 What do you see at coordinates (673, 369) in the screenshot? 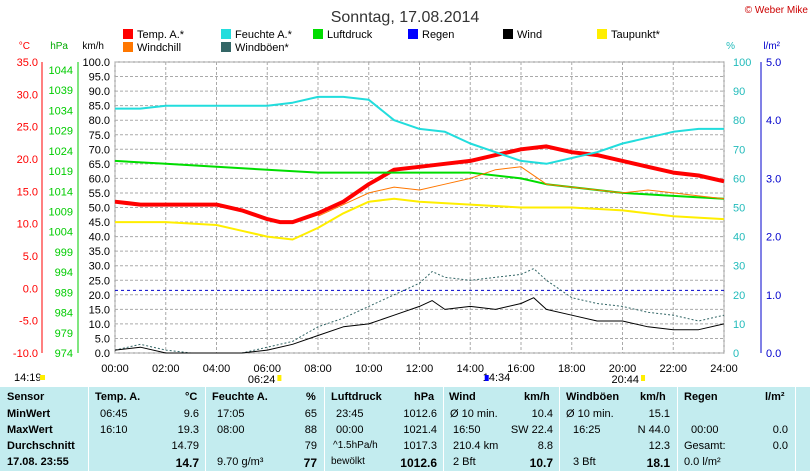
I see `x-tick: 22:00` at bounding box center [673, 369].